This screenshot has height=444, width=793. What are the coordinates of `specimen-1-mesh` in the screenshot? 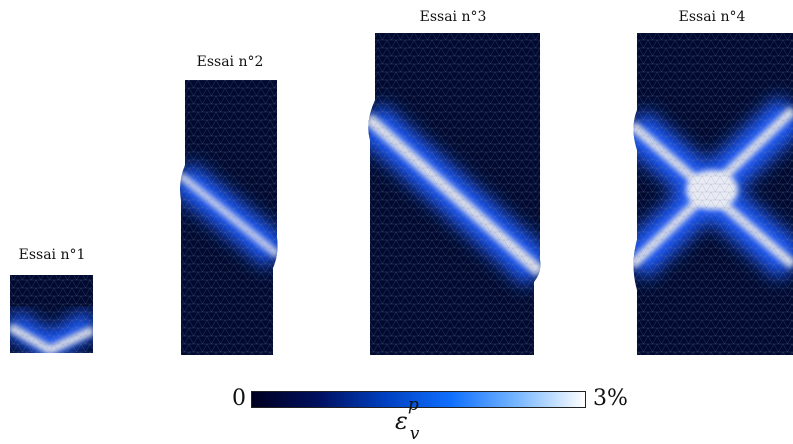 It's located at (51, 314).